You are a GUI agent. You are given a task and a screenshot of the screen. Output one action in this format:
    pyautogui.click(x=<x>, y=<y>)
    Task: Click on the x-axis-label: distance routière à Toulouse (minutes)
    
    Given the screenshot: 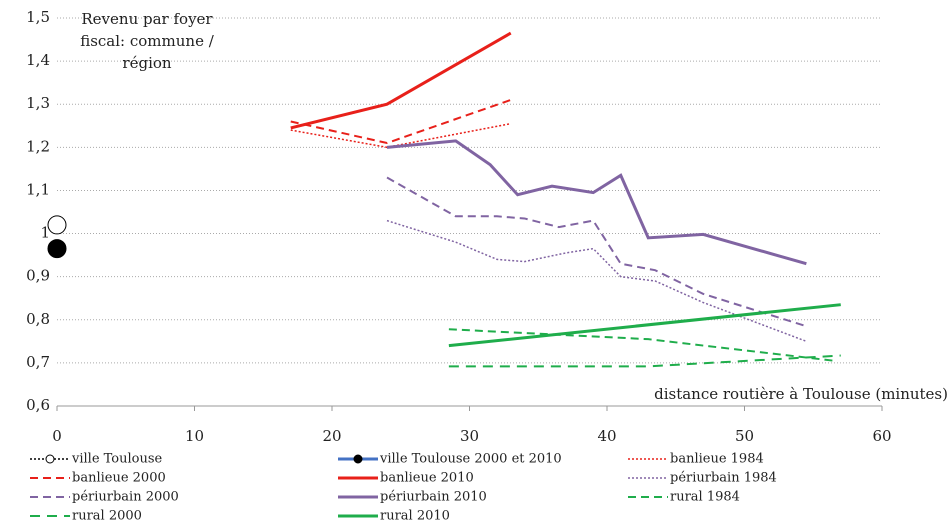 What is the action you would take?
    pyautogui.click(x=801, y=394)
    